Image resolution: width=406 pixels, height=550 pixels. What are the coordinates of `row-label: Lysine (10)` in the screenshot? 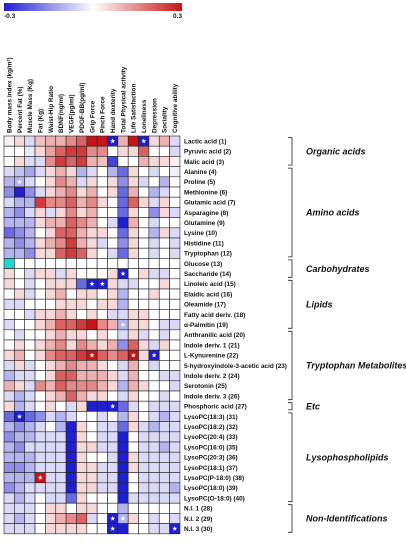 It's located at (200, 233).